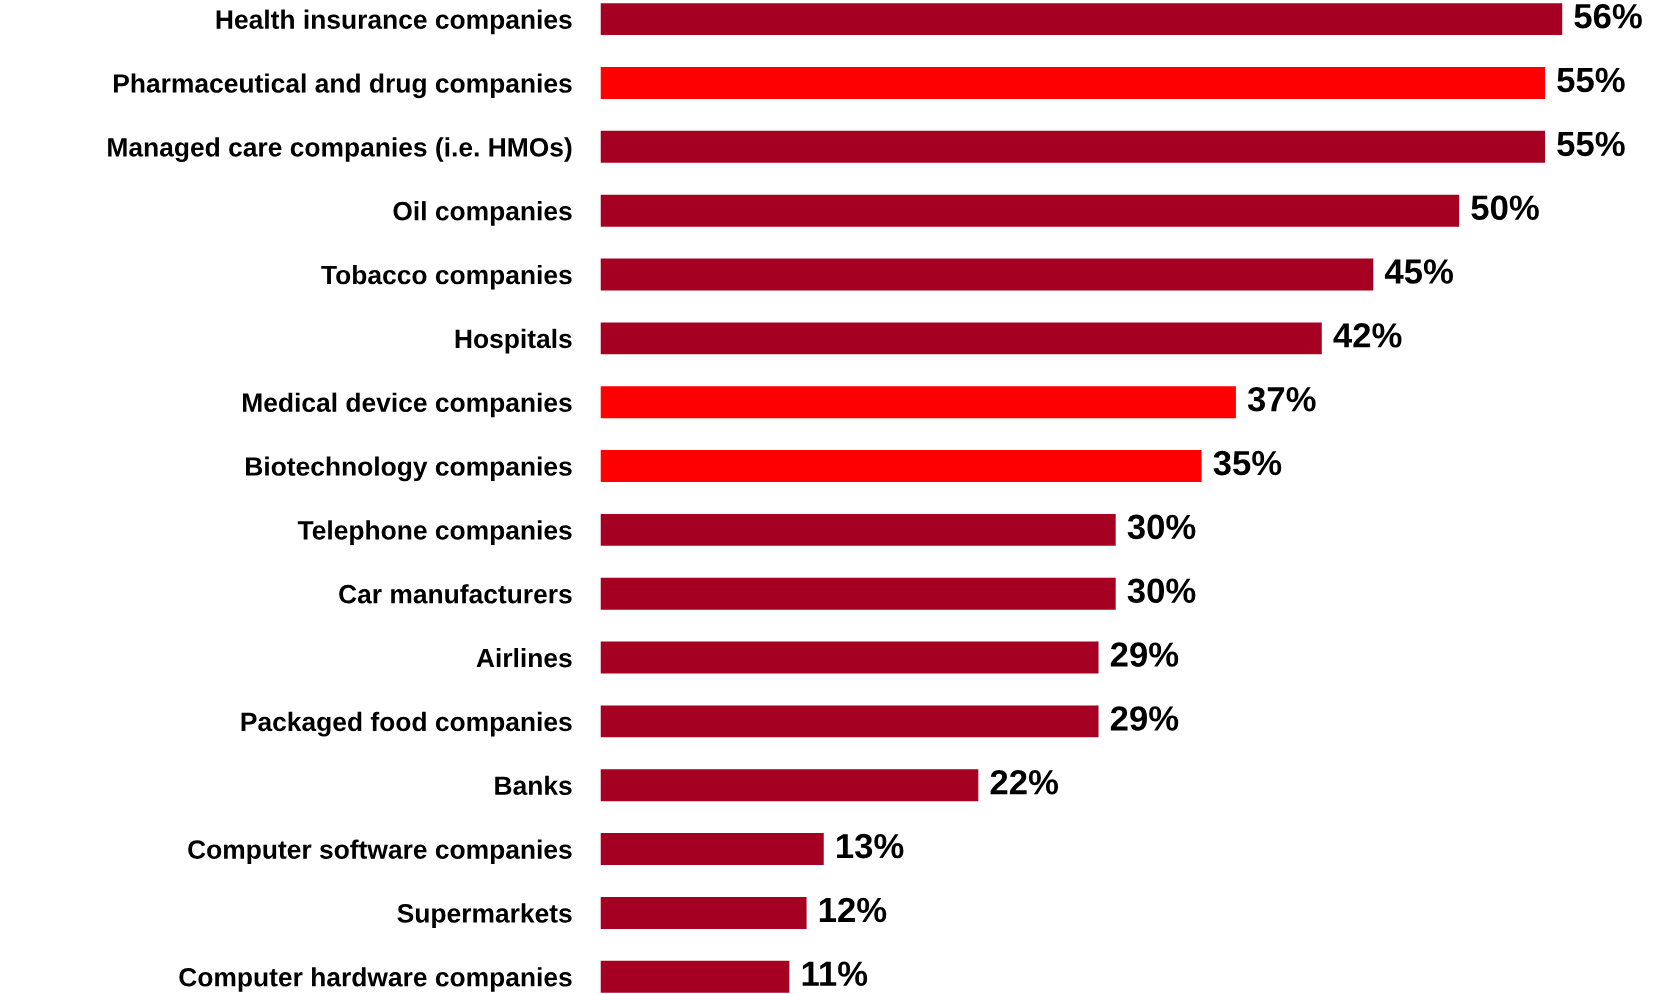 This screenshot has height=994, width=1668. Describe the element at coordinates (524, 658) in the screenshot. I see `y-tick-label: Airlines` at that location.